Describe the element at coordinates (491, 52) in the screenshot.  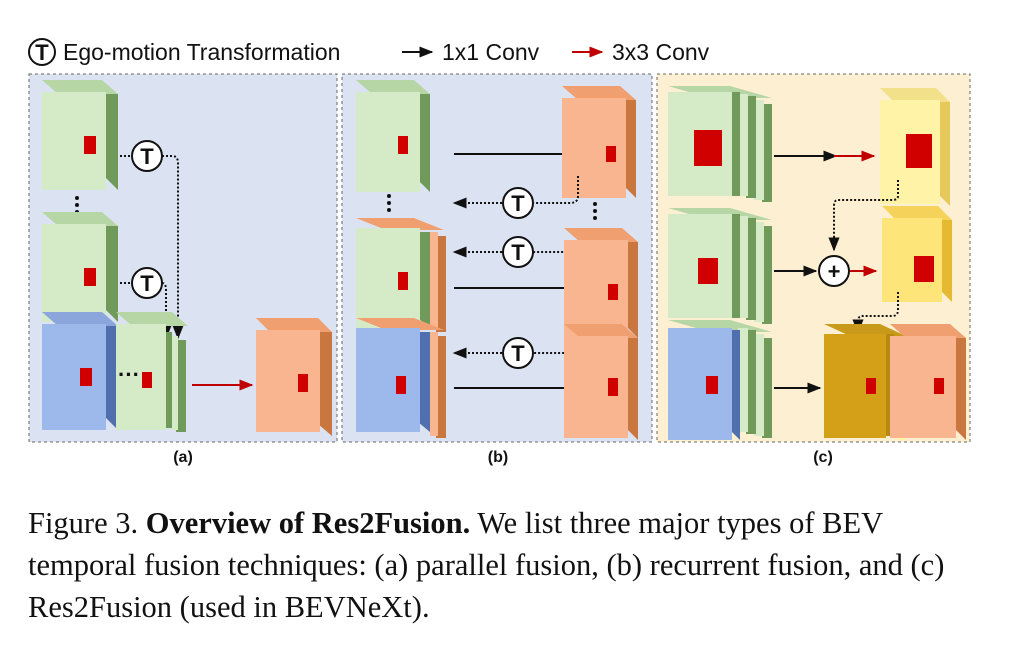
I see `legend-1x1-label: 1x1 Conv` at that location.